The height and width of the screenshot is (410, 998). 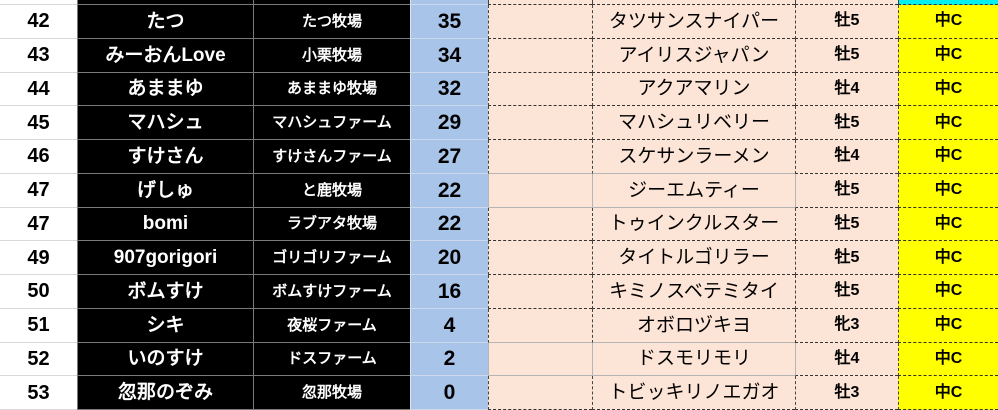 What do you see at coordinates (165, 359) in the screenshot?
I see `player-name-cell: いのすけ` at bounding box center [165, 359].